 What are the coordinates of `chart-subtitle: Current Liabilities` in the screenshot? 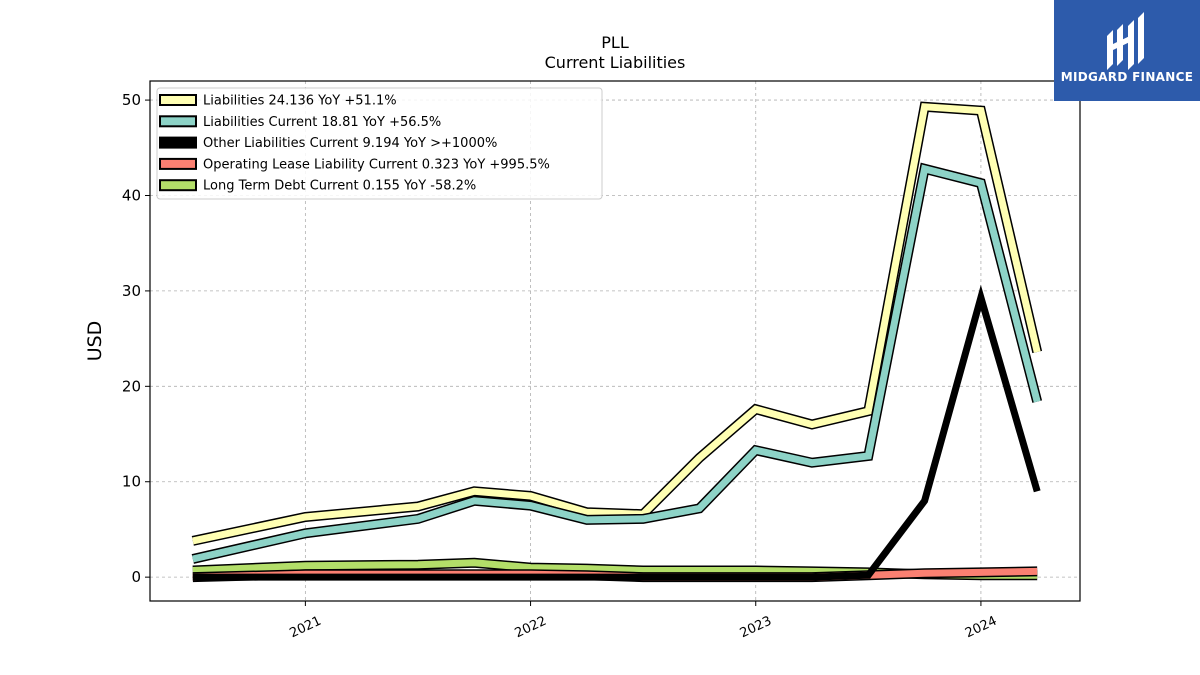 It's located at (615, 62).